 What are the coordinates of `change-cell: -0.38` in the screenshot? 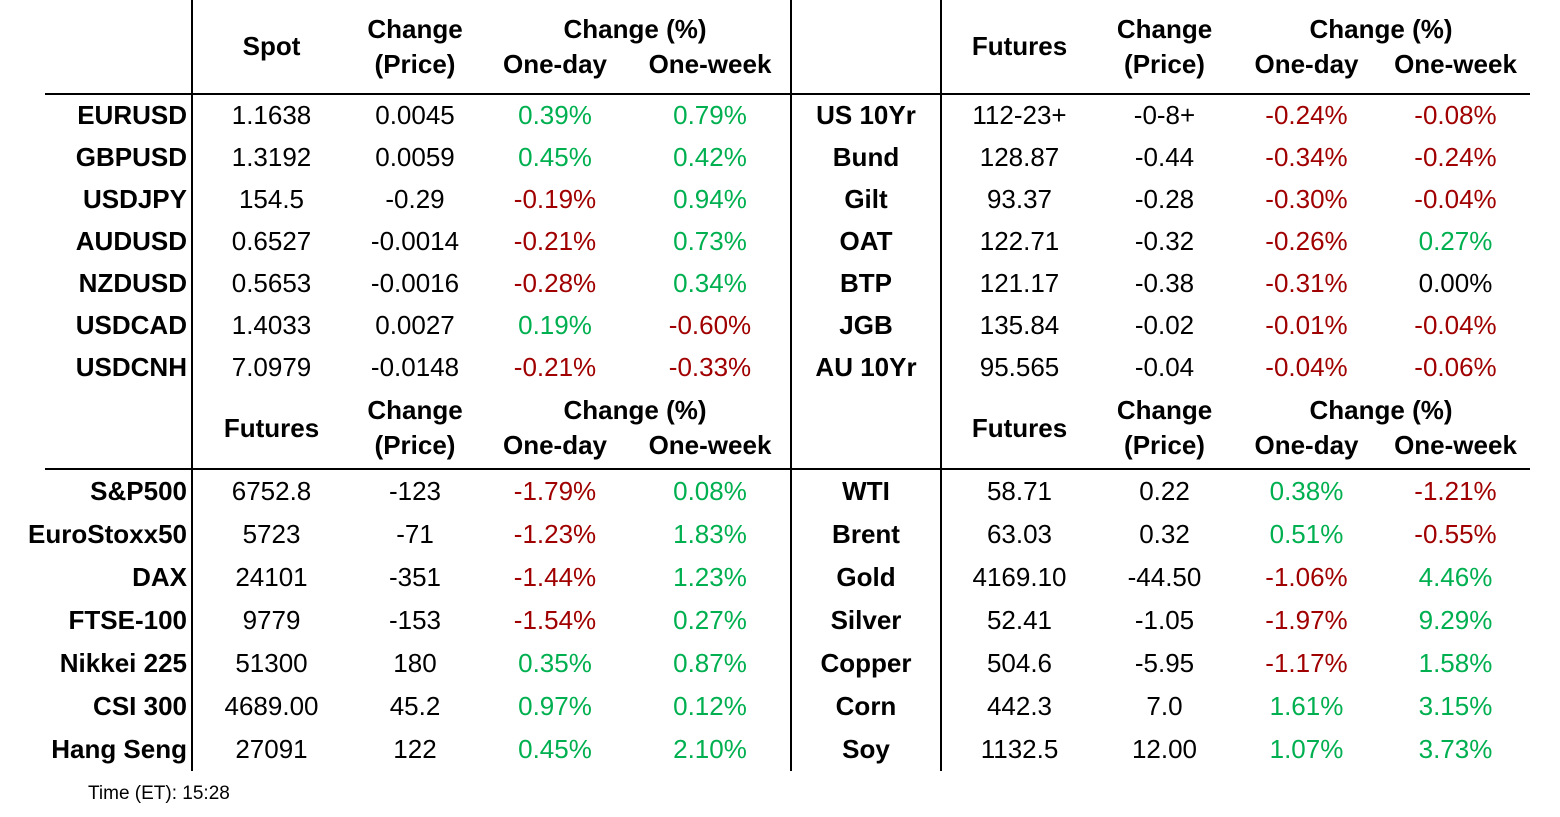 It's located at (1164, 282).